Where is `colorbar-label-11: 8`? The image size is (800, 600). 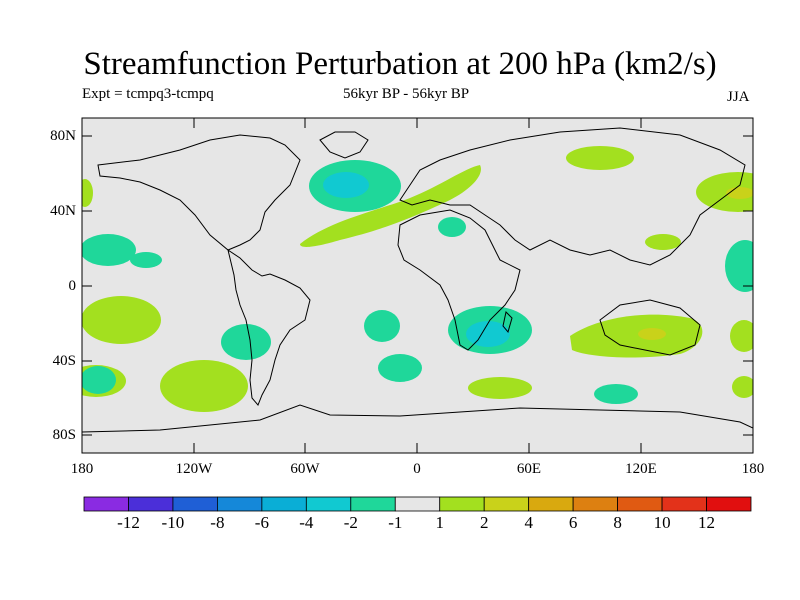 colorbar-label-11: 8 is located at coordinates (617, 522).